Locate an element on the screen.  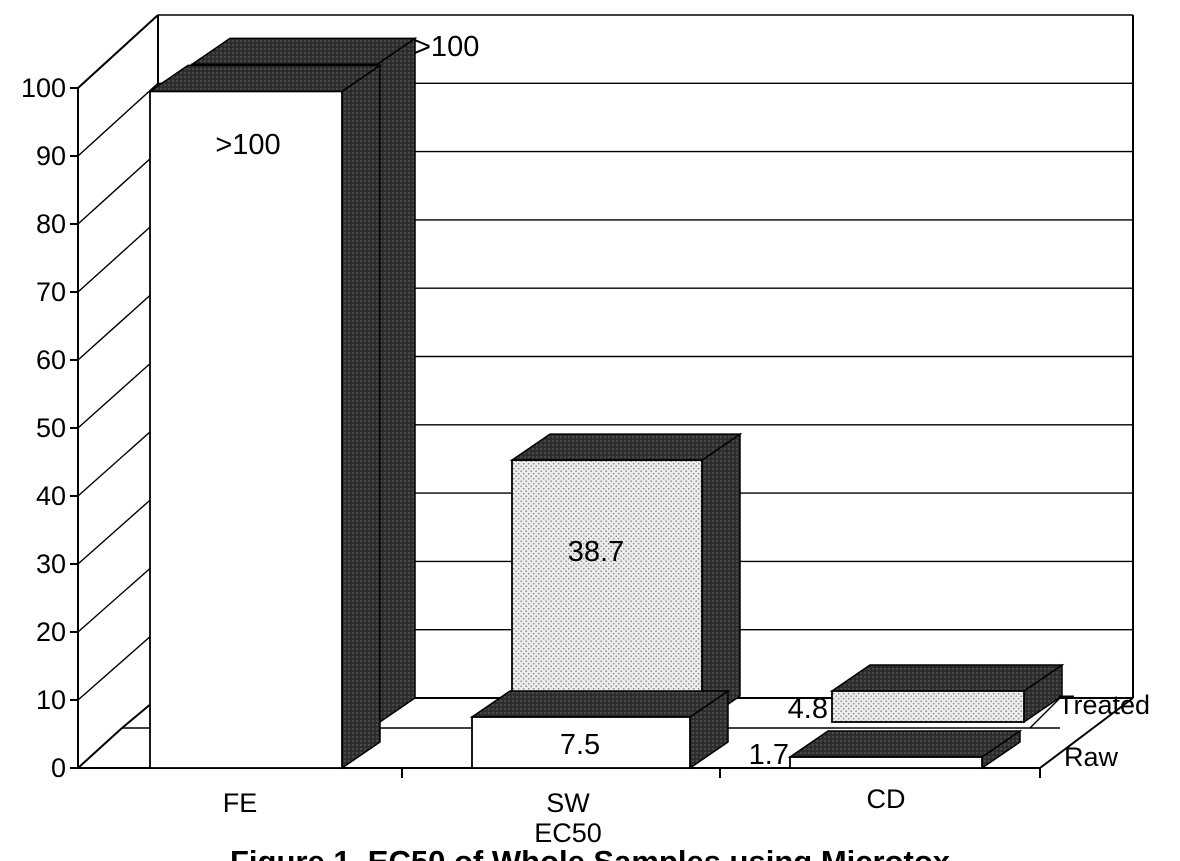
data-label-cd-treated: 4.8 is located at coordinates (808, 709).